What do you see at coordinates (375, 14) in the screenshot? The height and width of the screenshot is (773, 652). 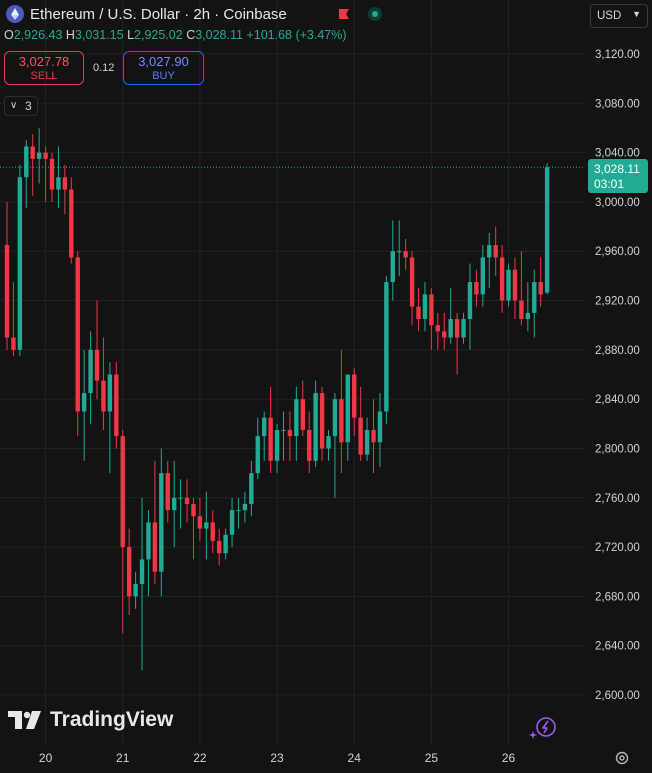 I see `market-status-icon` at bounding box center [375, 14].